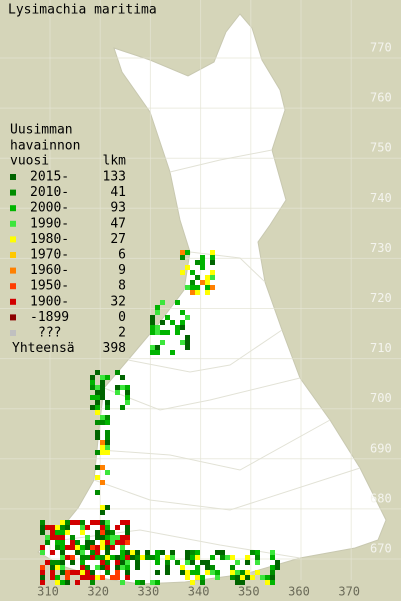 This screenshot has width=401, height=601. What do you see at coordinates (122, 270) in the screenshot?
I see `legend-count: 9` at bounding box center [122, 270].